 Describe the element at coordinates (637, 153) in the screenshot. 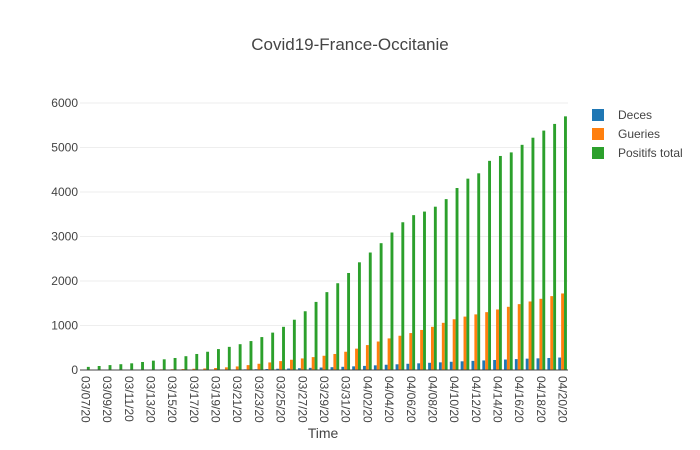

I see `legend-item: Positifs total` at that location.